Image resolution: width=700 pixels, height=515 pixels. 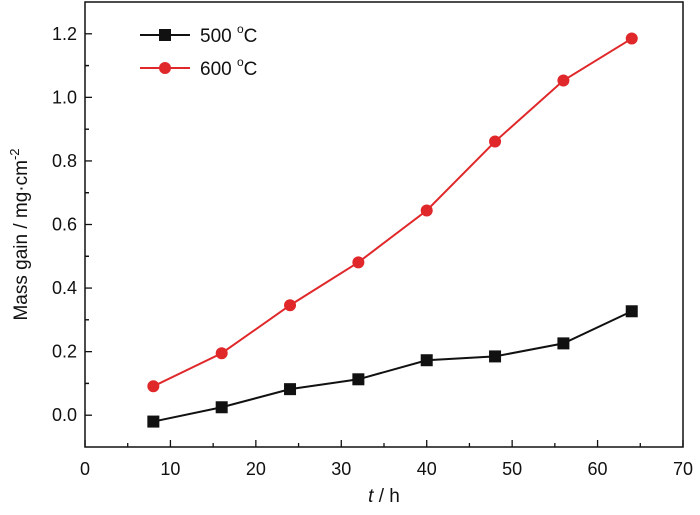 What do you see at coordinates (170, 469) in the screenshot?
I see `x-tick-label: 10` at bounding box center [170, 469].